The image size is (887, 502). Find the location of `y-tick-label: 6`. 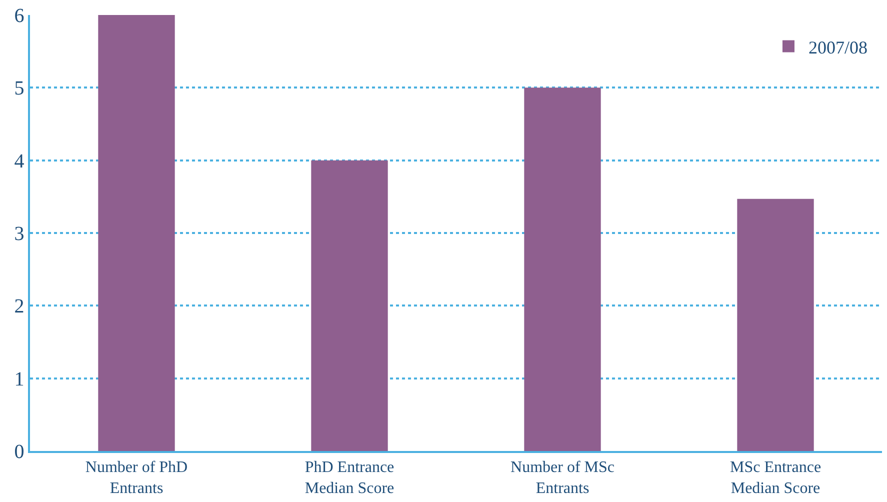

y-tick-label: 6 is located at coordinates (19, 16).